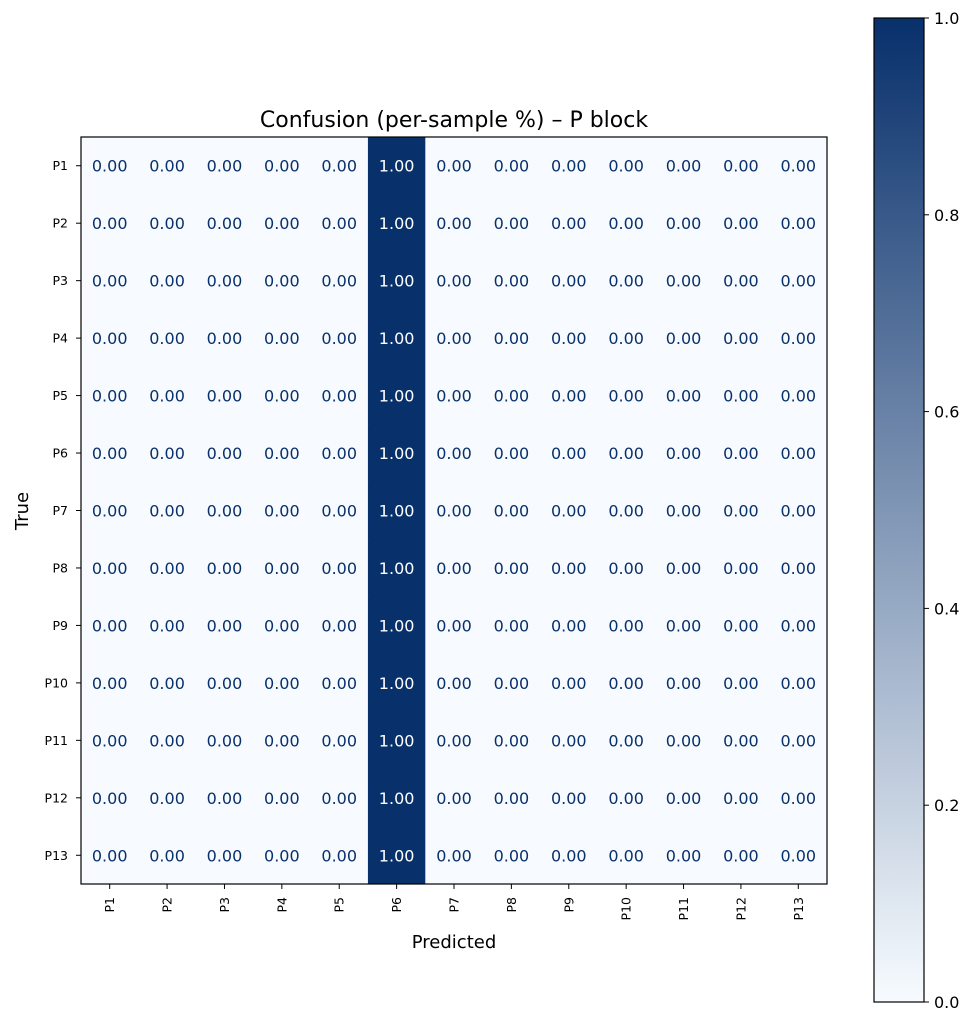  I want to click on x-tick-label: P11, so click(683, 908).